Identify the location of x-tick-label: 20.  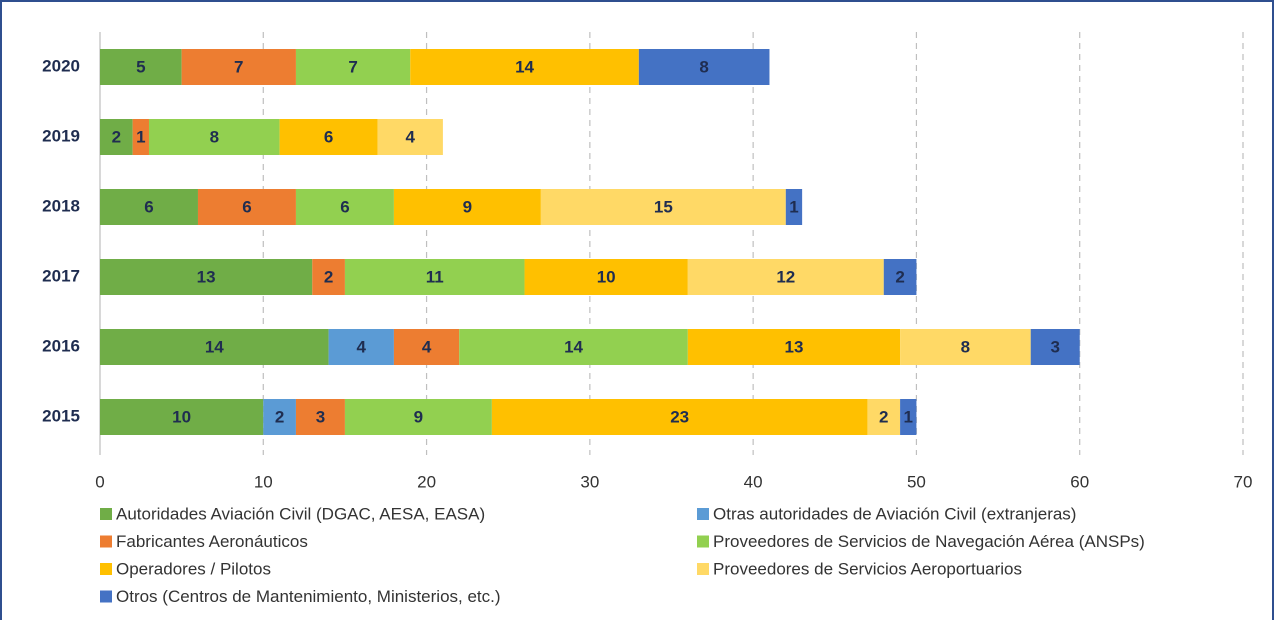
(426, 481).